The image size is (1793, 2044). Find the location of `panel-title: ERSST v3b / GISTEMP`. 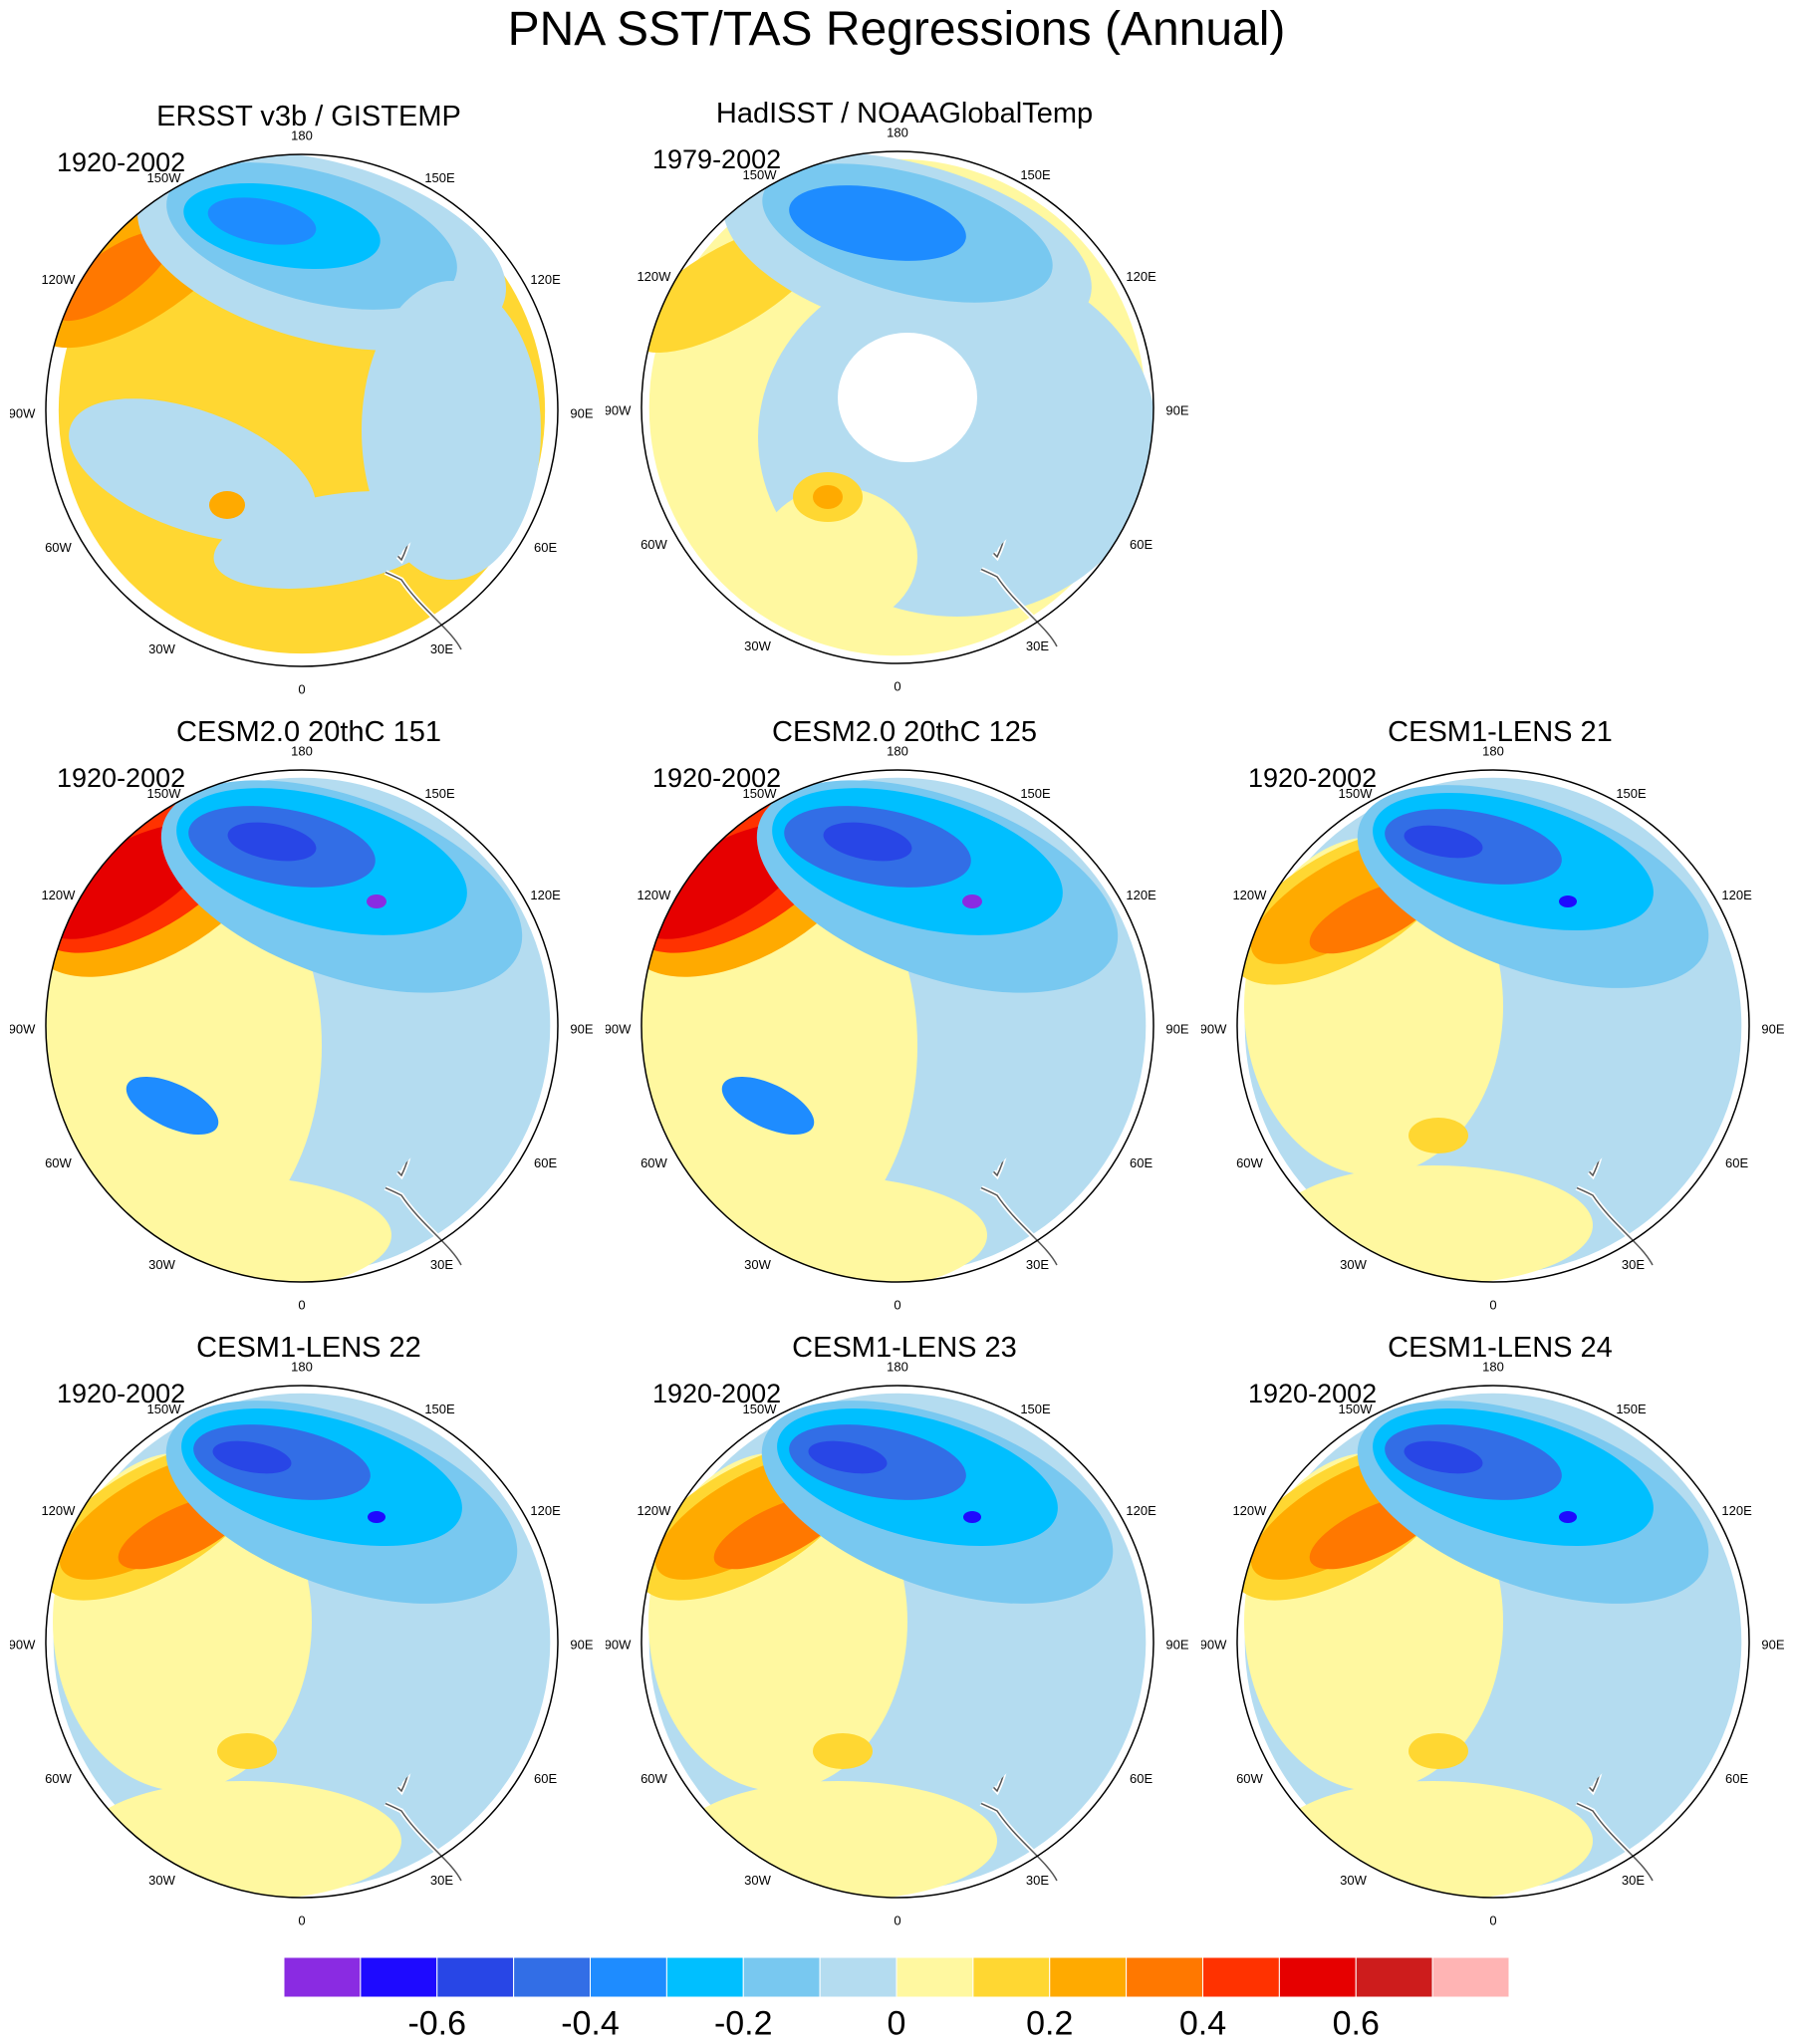

panel-title: ERSST v3b / GISTEMP is located at coordinates (308, 117).